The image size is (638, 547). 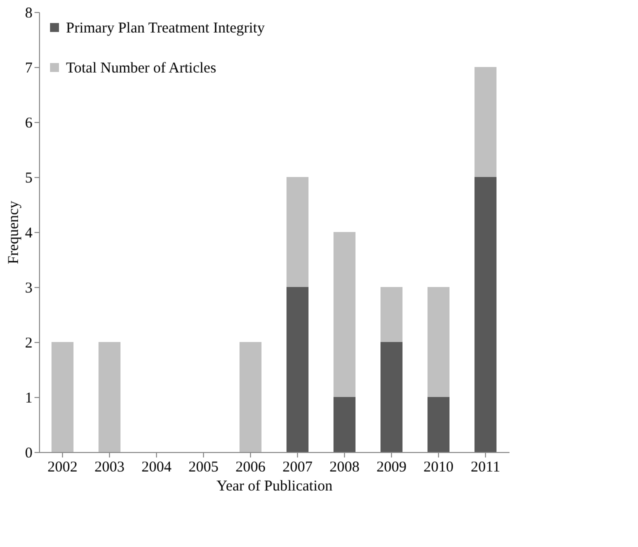 I want to click on x-tick-label: 2009, so click(x=391, y=468).